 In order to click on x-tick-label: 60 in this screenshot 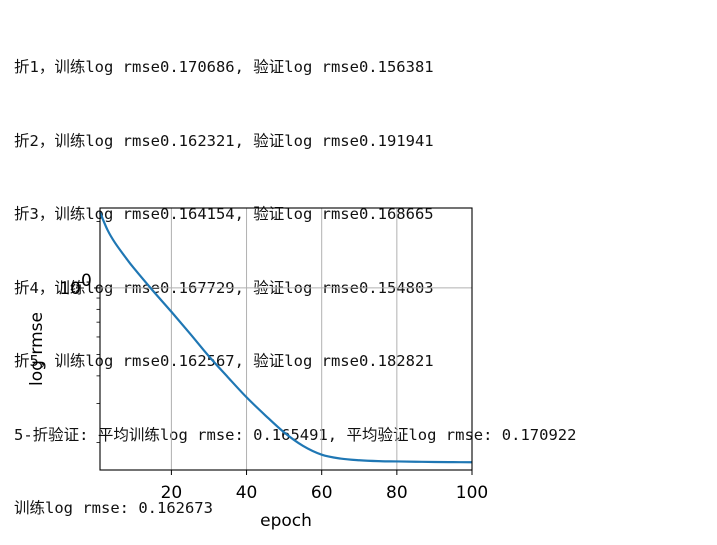, I will do `click(322, 493)`.